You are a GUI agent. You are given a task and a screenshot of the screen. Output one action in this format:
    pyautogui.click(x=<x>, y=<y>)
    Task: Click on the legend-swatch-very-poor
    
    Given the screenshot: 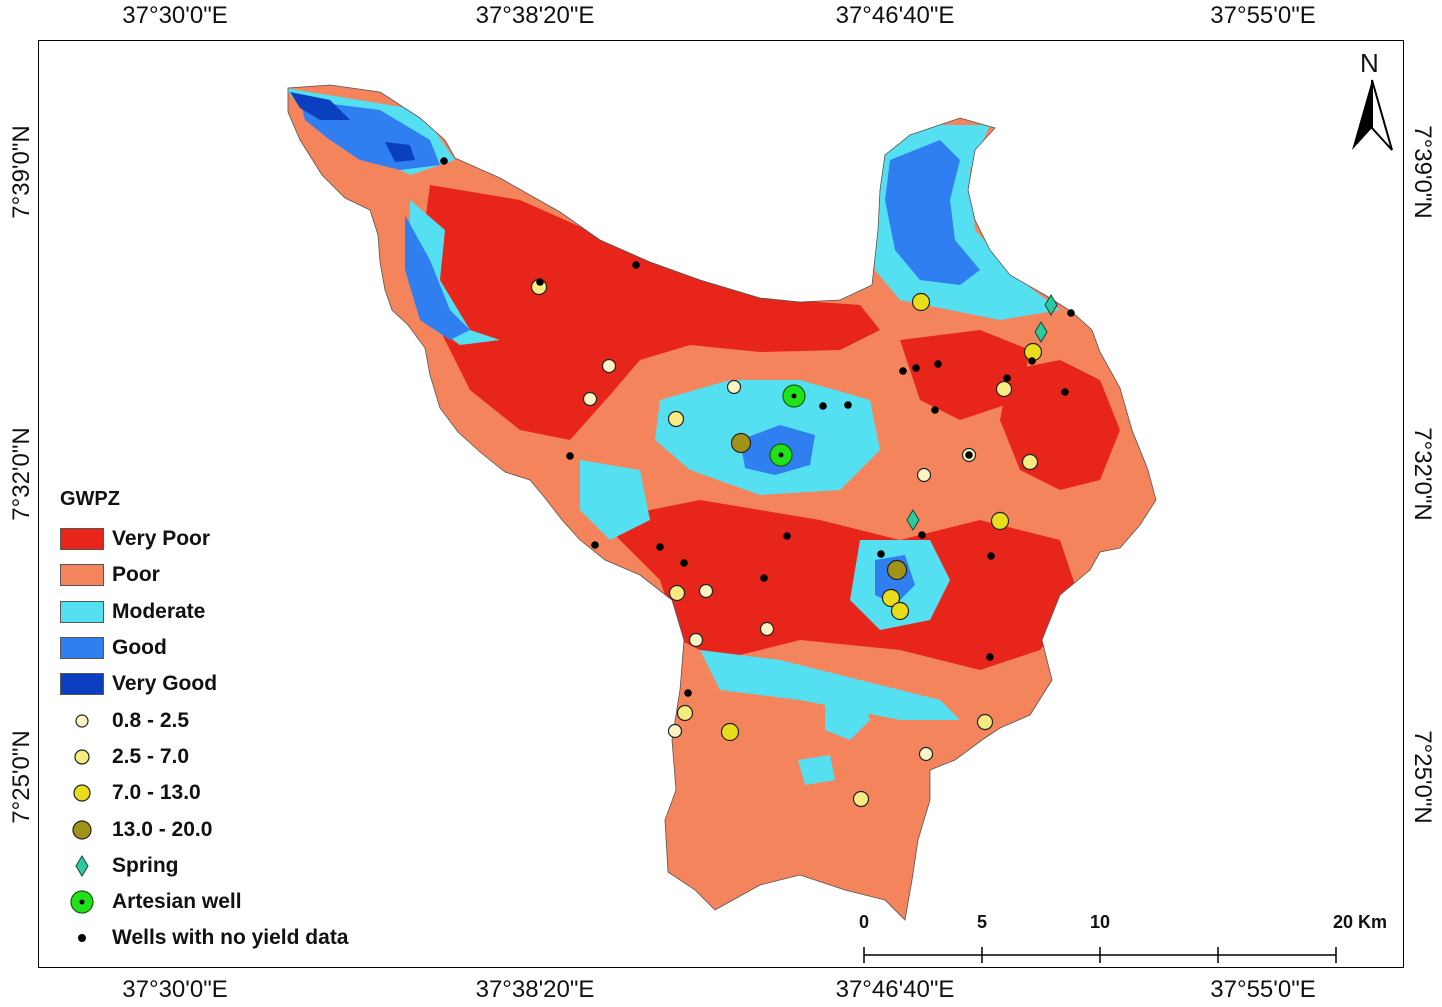 What is the action you would take?
    pyautogui.click(x=82, y=539)
    